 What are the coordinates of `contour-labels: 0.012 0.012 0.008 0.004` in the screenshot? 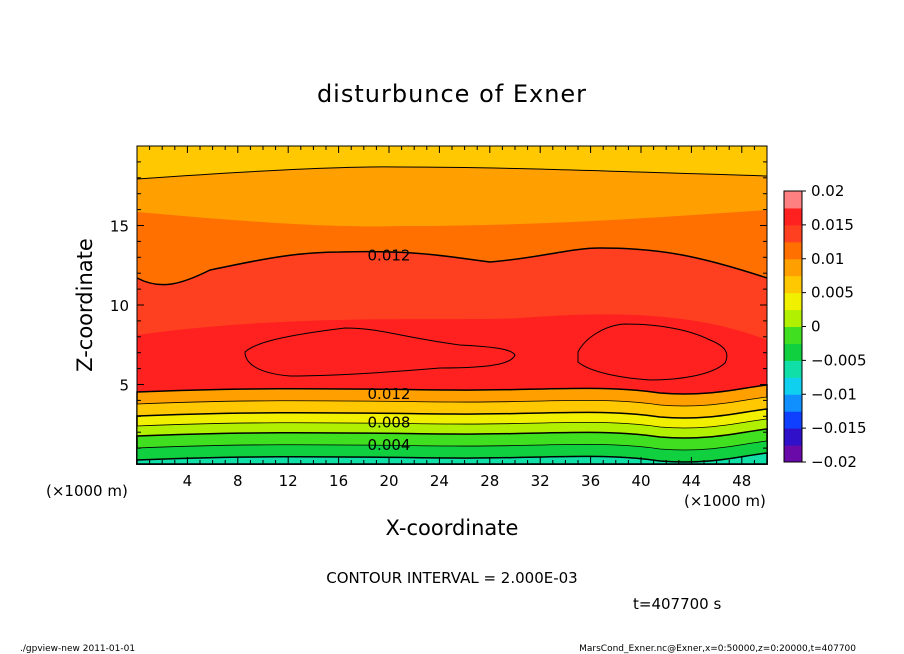 It's located at (389, 350).